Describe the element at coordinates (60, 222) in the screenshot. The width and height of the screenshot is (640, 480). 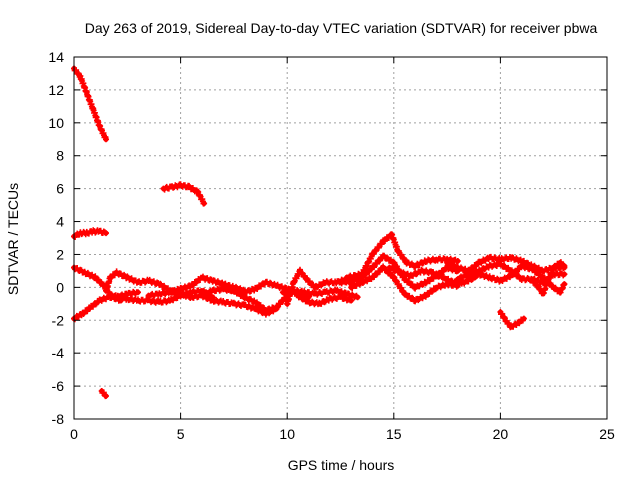
I see `y-tick-label: 4` at that location.